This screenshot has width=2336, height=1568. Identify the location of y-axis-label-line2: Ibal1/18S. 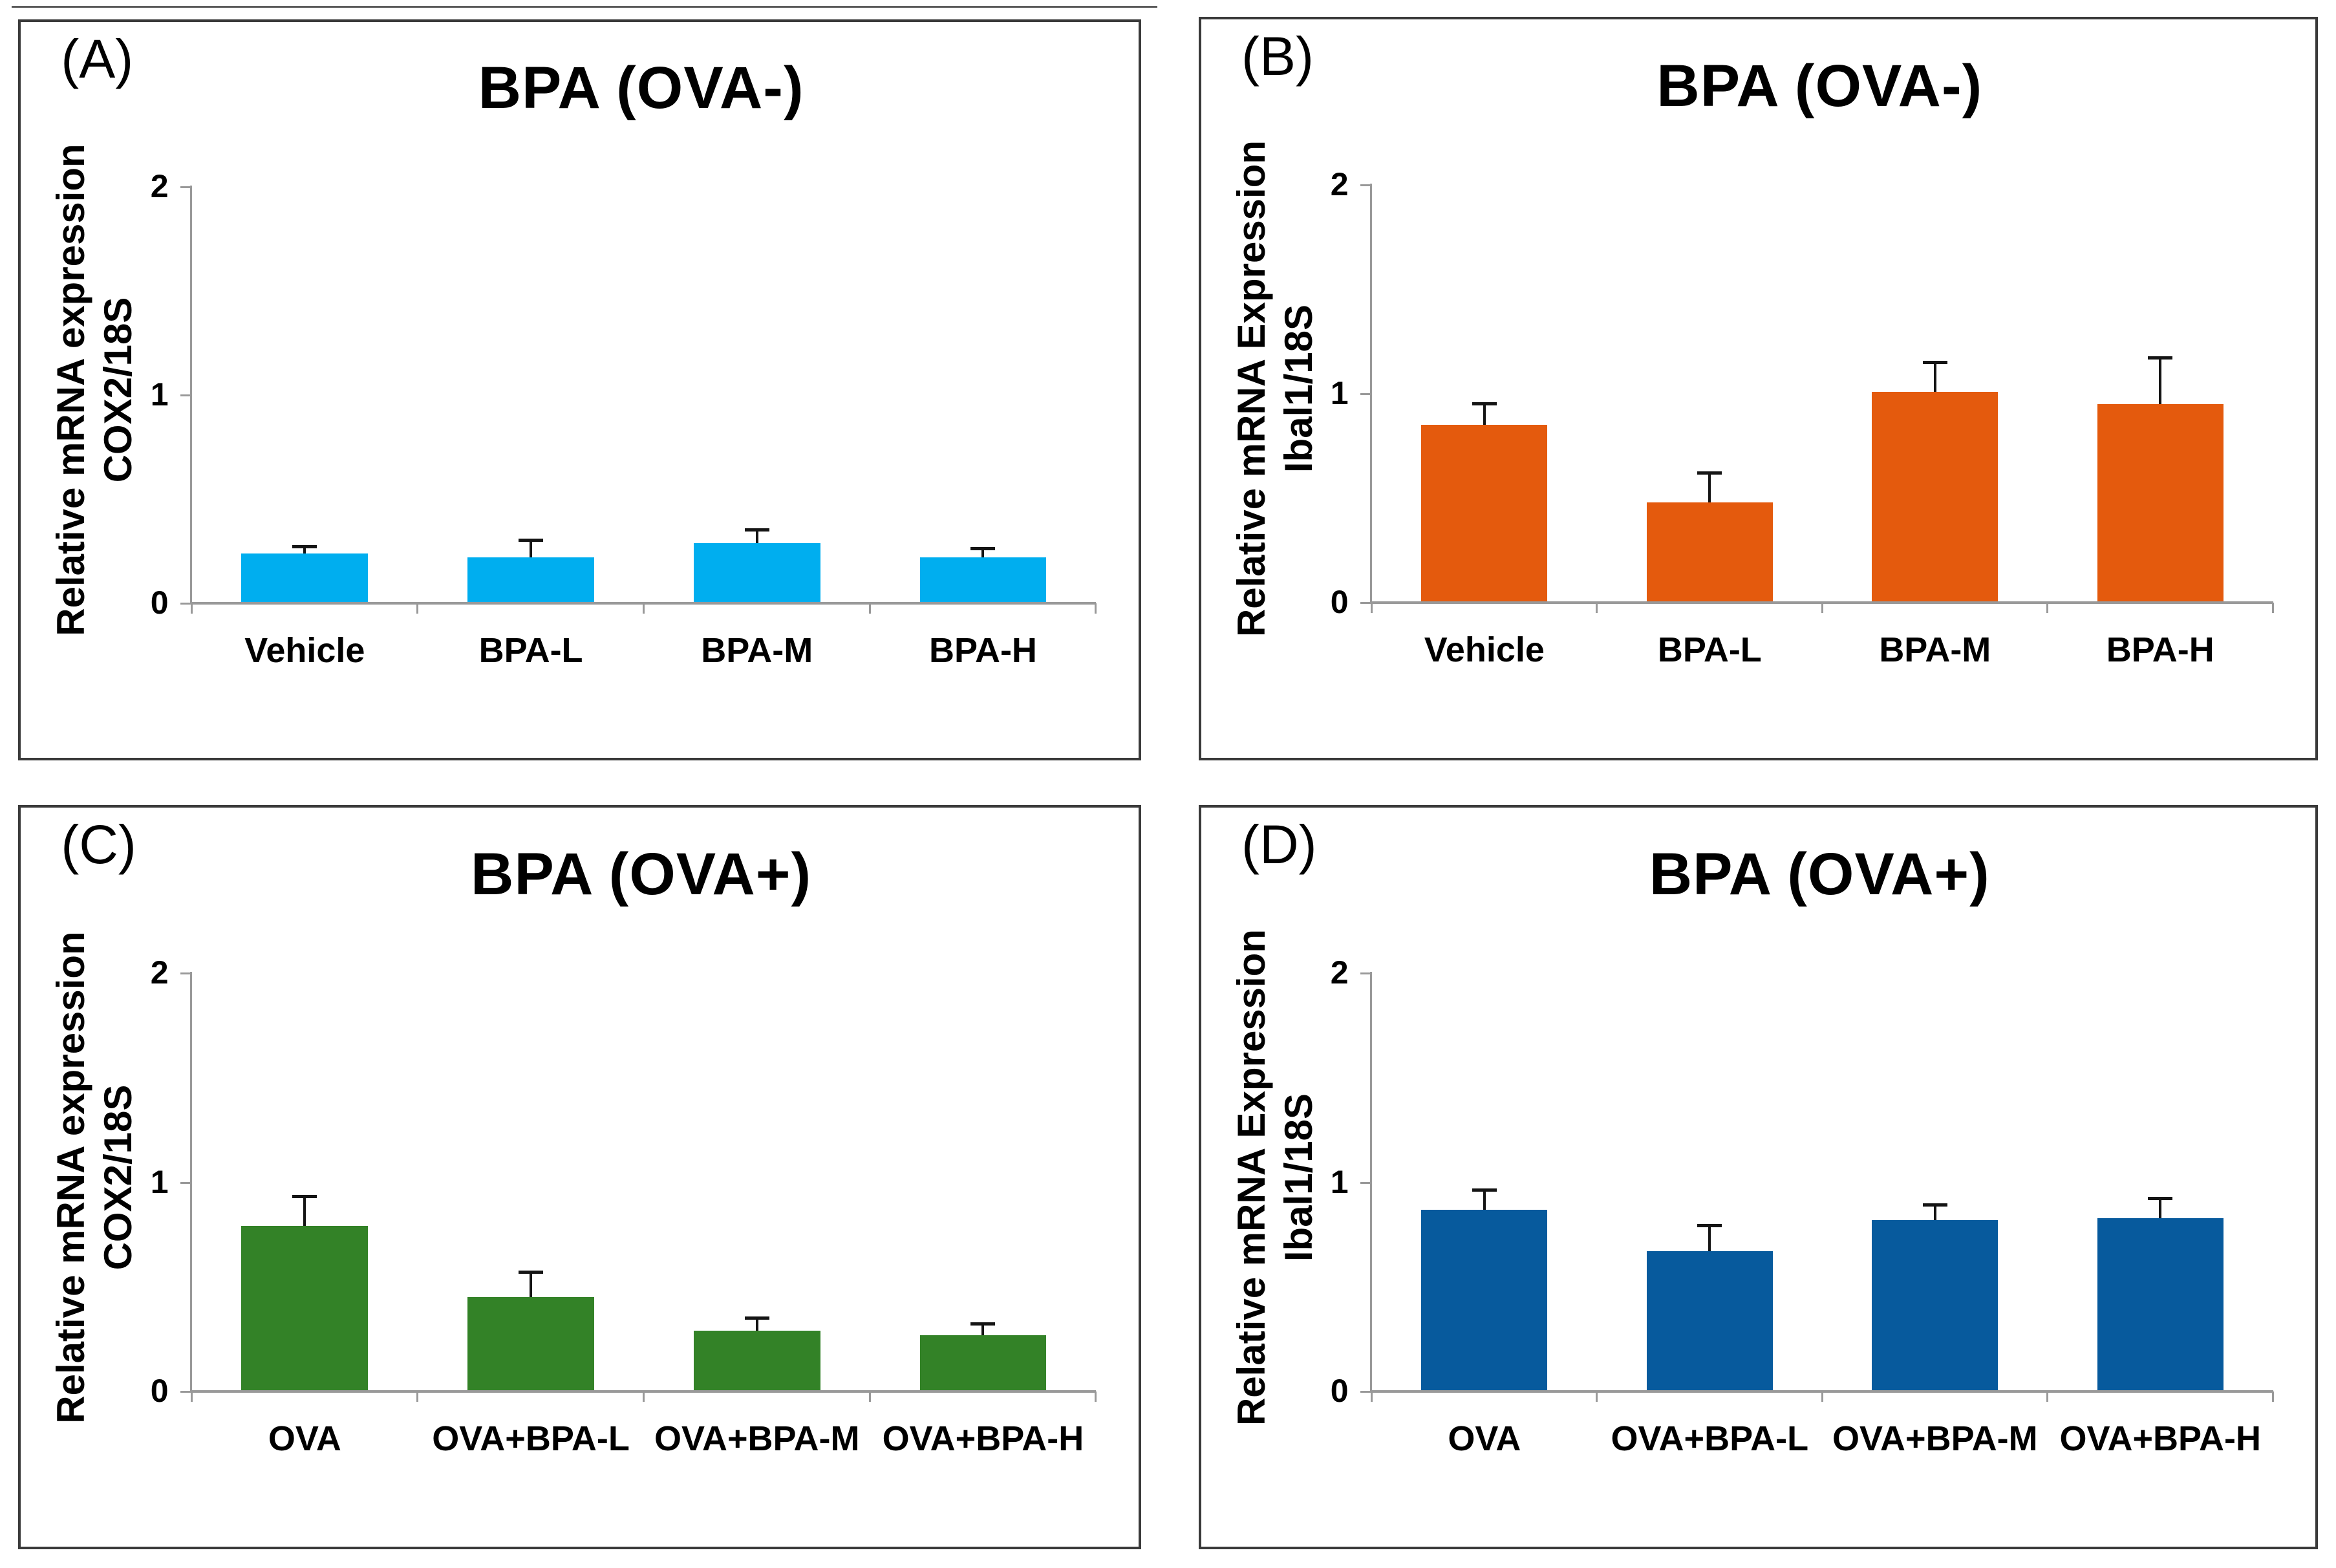
(1298, 388).